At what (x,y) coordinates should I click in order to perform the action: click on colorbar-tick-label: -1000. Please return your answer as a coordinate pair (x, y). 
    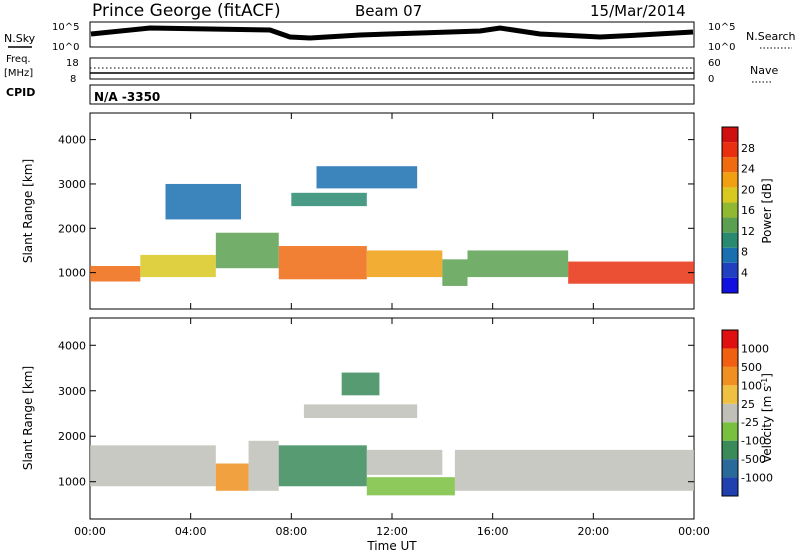
    Looking at the image, I should click on (757, 478).